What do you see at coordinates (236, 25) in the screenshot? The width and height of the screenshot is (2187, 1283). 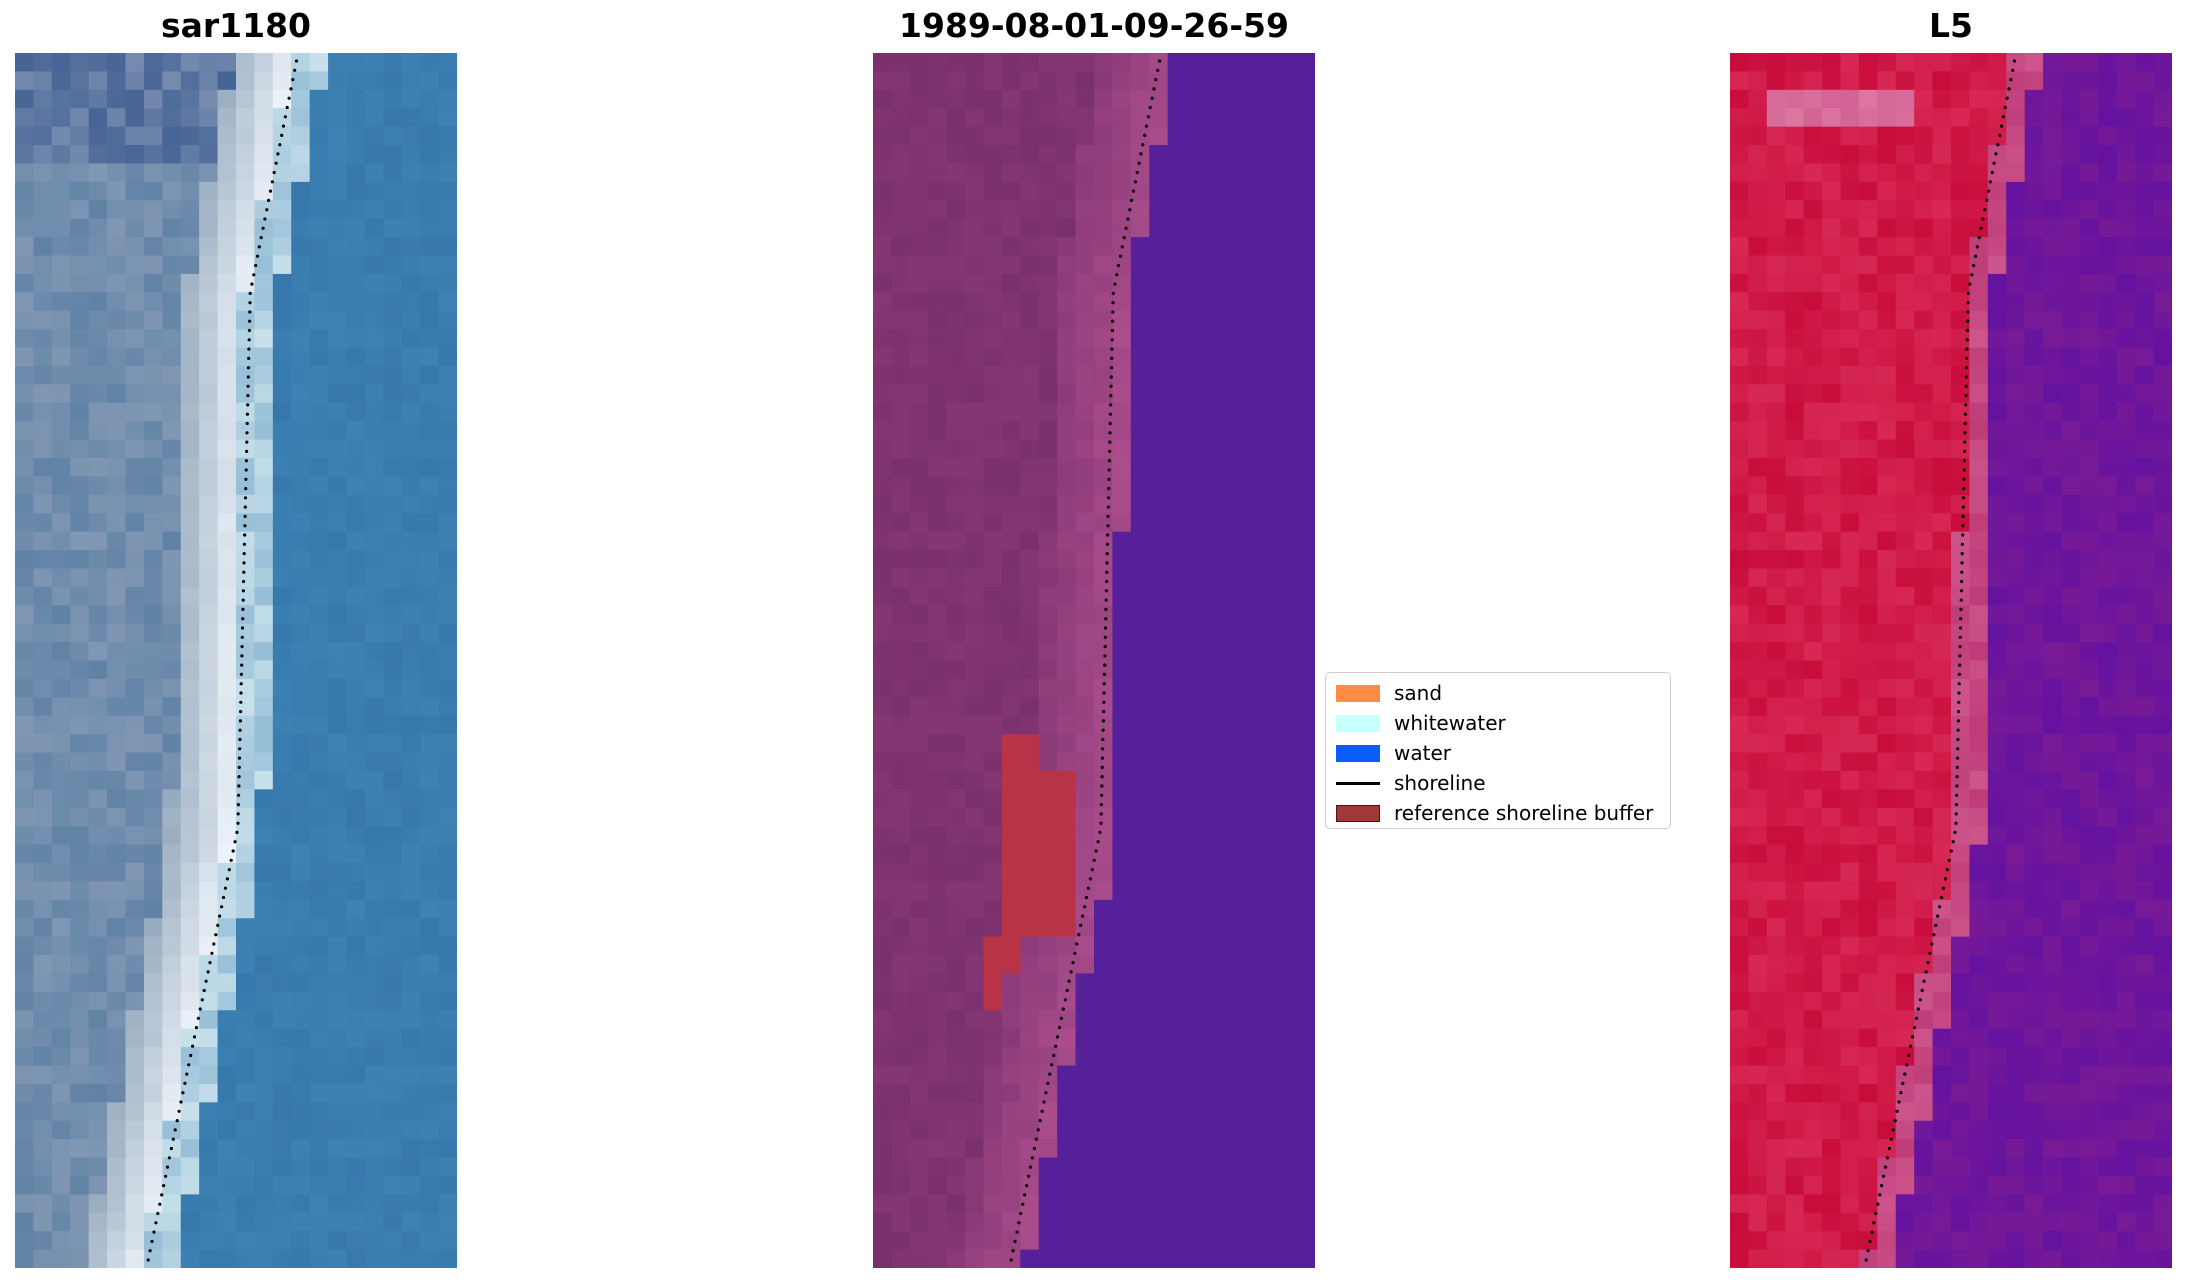 I see `panel-title: sar1180` at bounding box center [236, 25].